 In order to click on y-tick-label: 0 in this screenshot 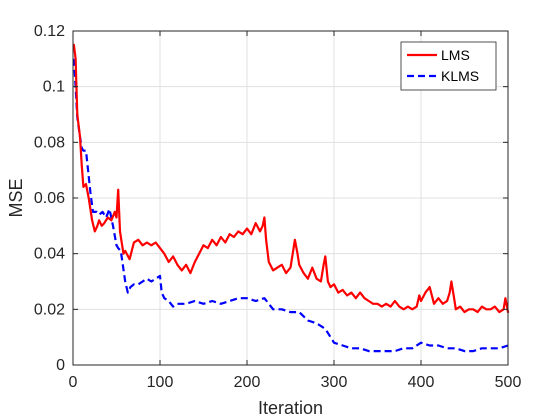, I will do `click(60, 365)`.